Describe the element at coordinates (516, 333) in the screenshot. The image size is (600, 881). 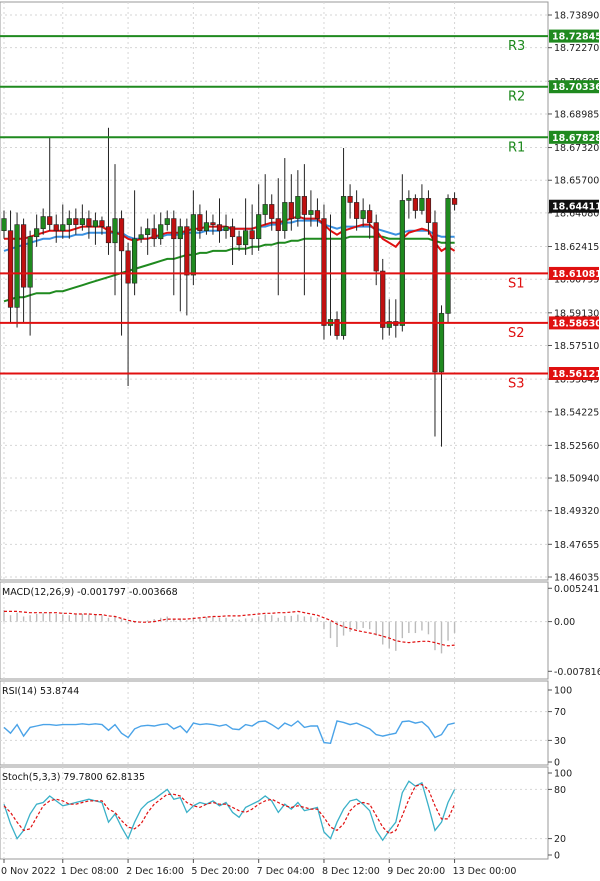
I see `level-name-s2: S2` at that location.